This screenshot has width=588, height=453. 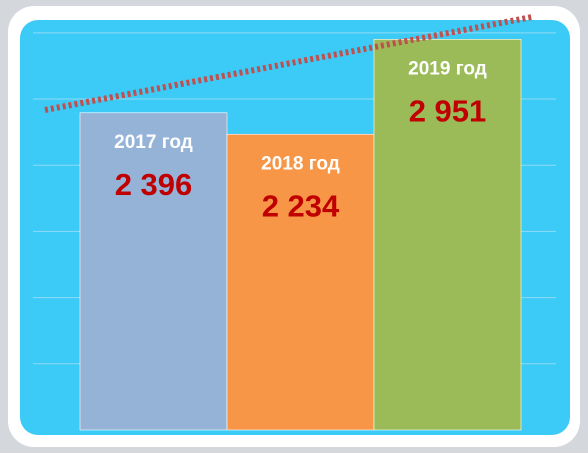 What do you see at coordinates (447, 68) in the screenshot?
I see `category-label: 2019 год` at bounding box center [447, 68].